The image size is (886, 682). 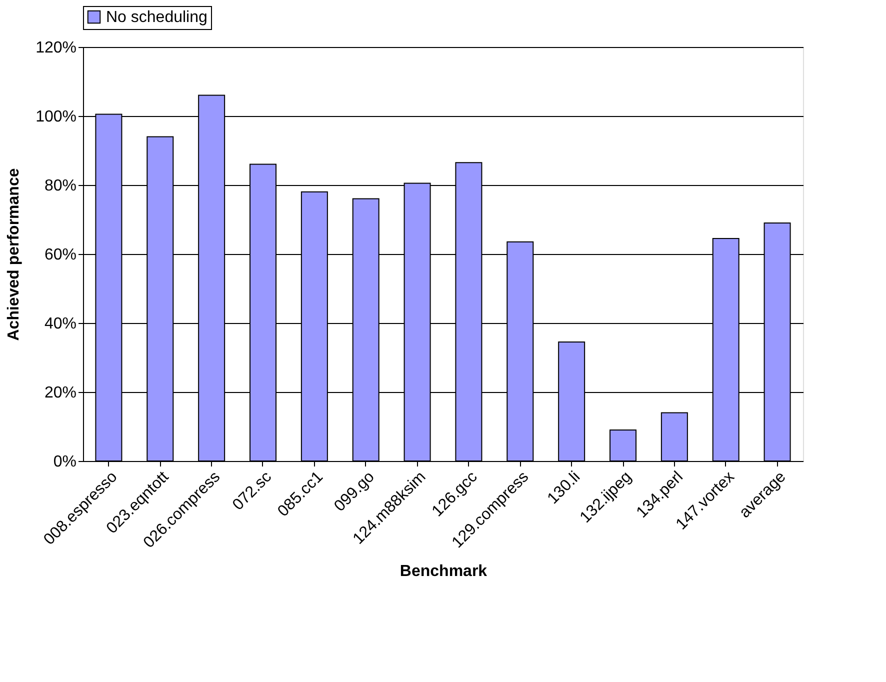 I want to click on y-tick-label: 100%, so click(x=56, y=117).